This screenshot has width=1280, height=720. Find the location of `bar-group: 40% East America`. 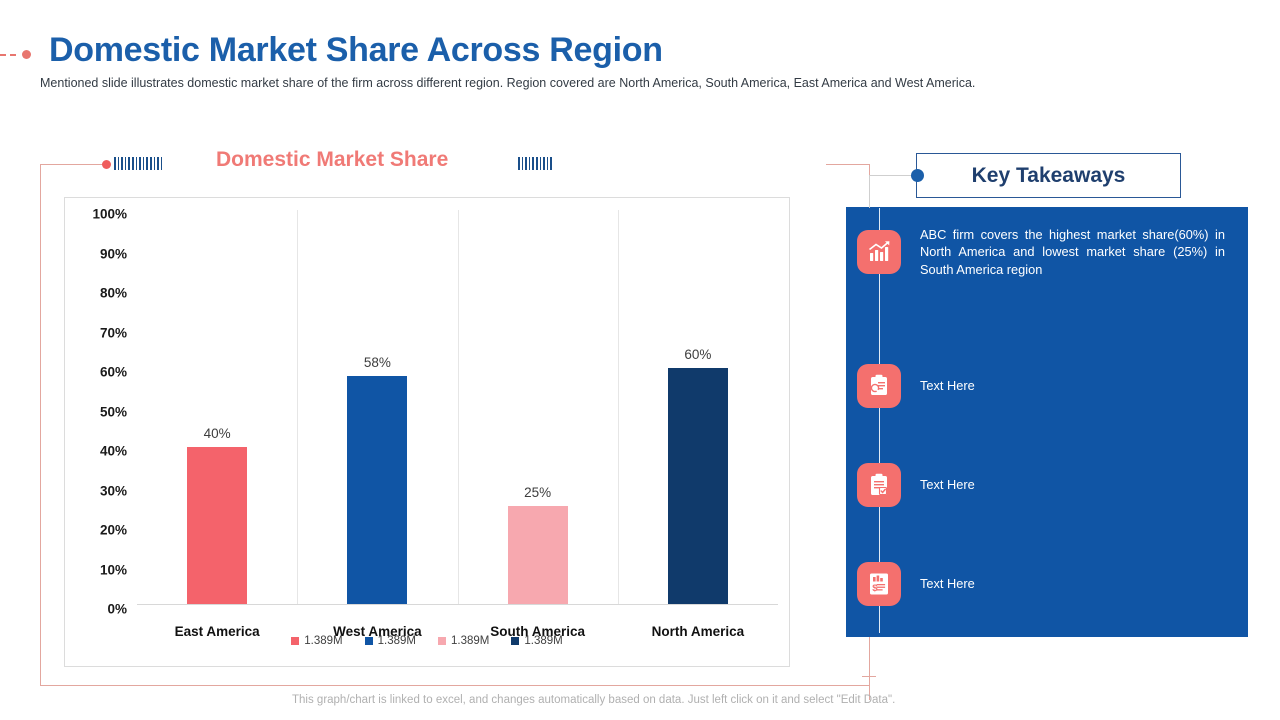

bar-group: 40% East America is located at coordinates (217, 424).